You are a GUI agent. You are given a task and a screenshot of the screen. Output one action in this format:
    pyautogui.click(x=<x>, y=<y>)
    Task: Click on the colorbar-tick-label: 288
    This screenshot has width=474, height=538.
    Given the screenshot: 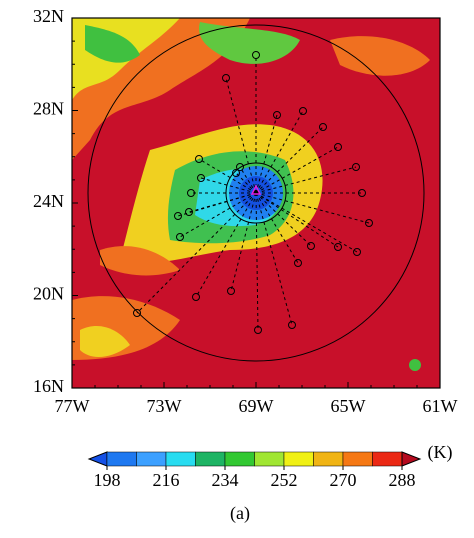 What is the action you would take?
    pyautogui.click(x=402, y=480)
    